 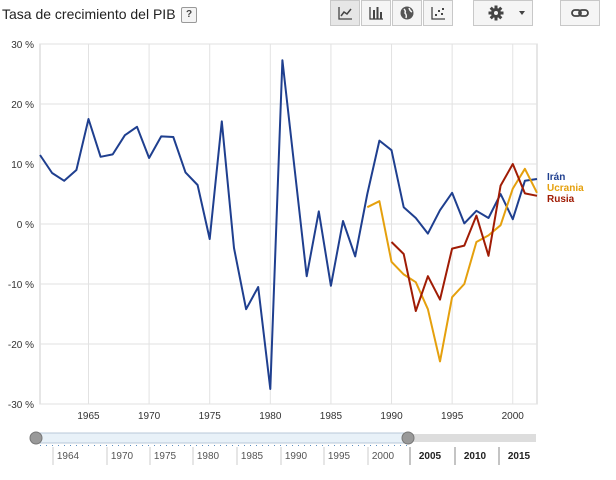 I want to click on help-button: ?, so click(x=189, y=15).